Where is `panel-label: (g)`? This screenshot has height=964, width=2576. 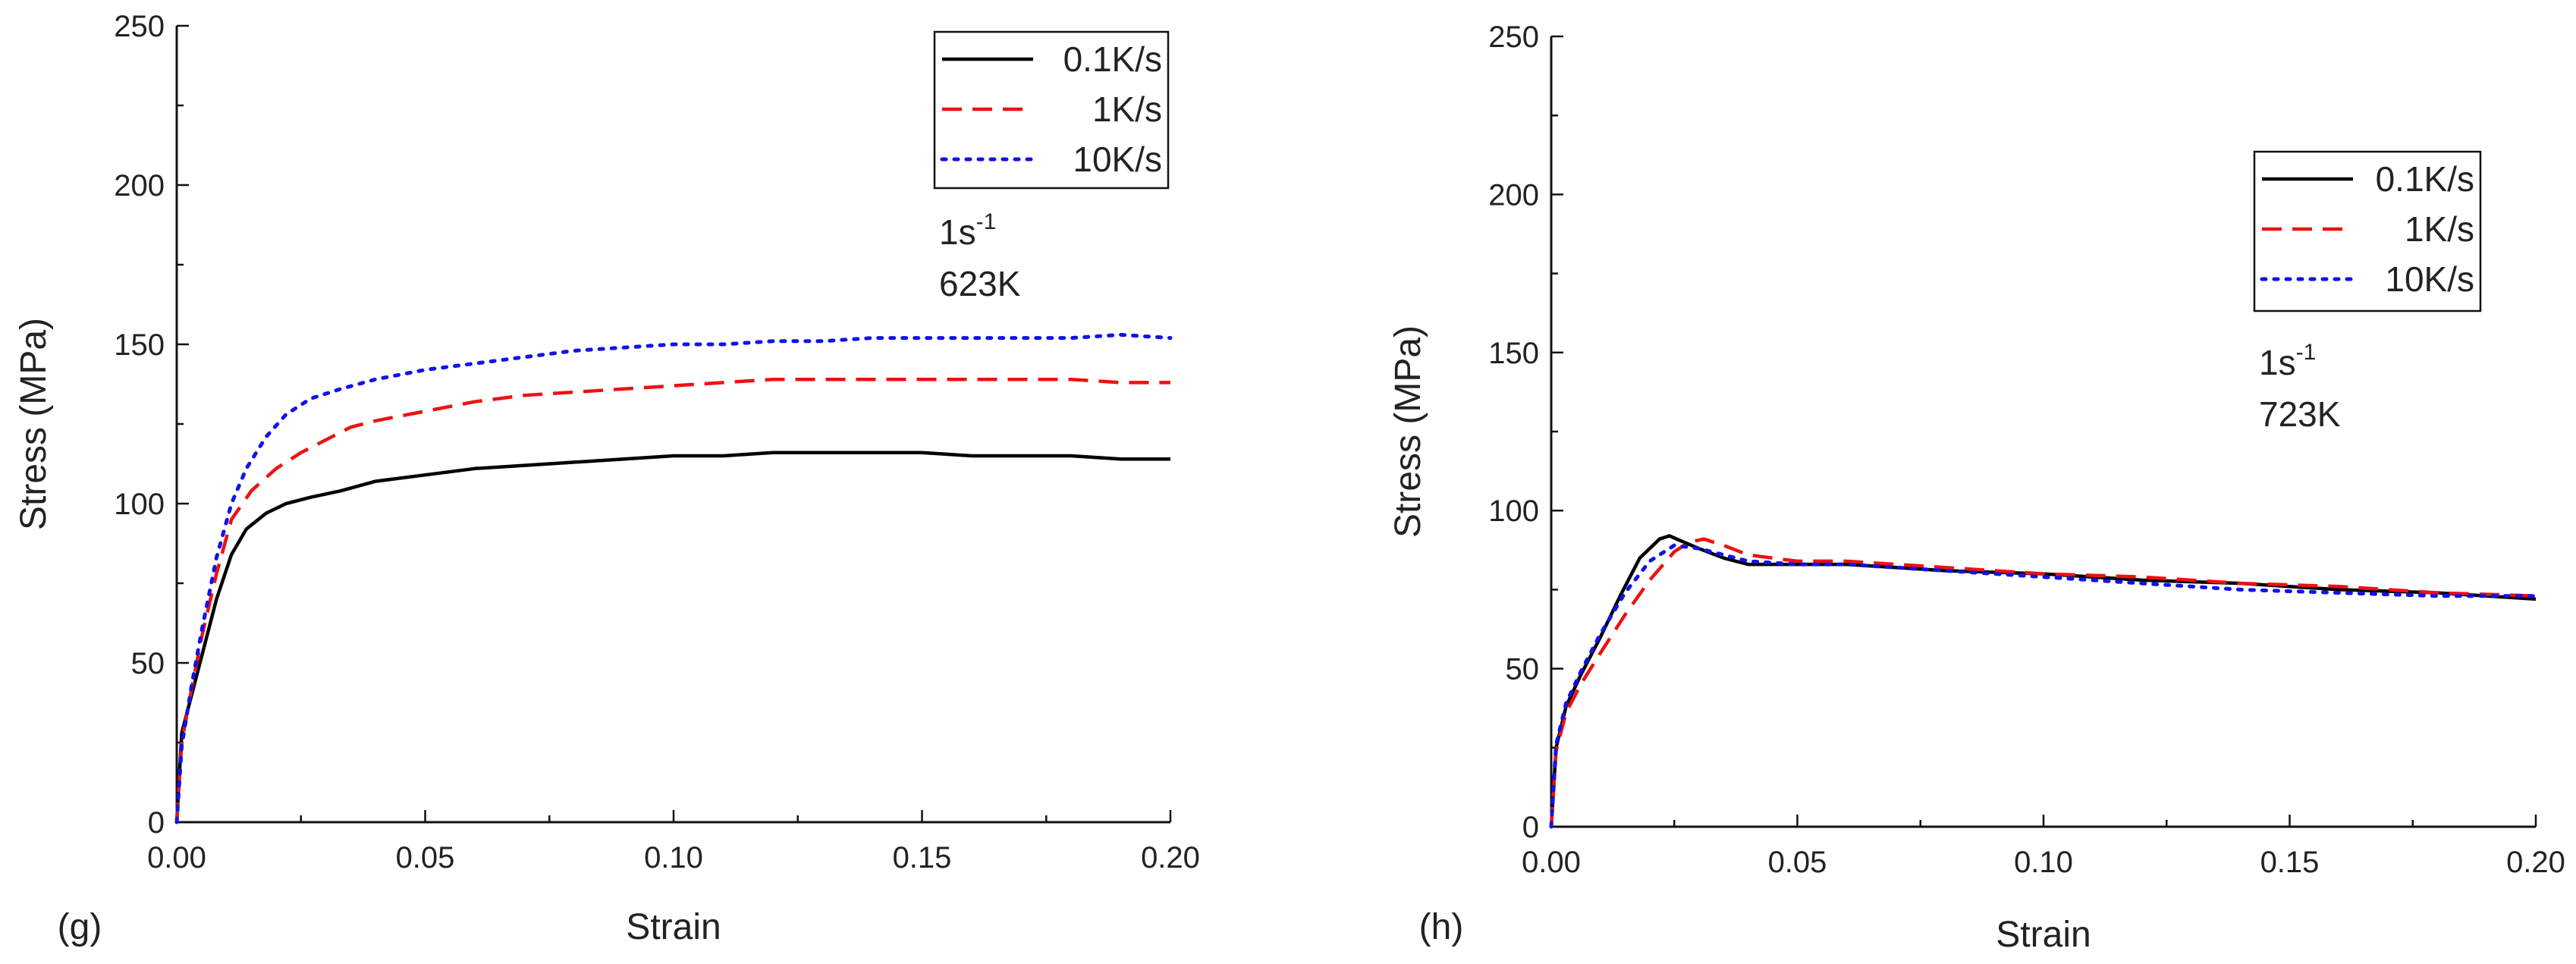
panel-label: (g) is located at coordinates (80, 927).